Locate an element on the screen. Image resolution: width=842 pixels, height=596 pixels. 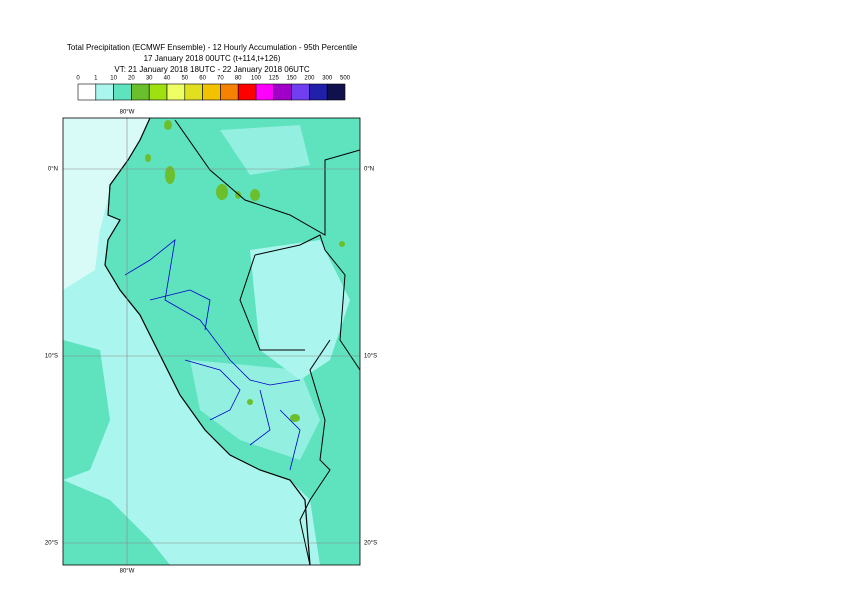
legend-label: 80 is located at coordinates (238, 79).